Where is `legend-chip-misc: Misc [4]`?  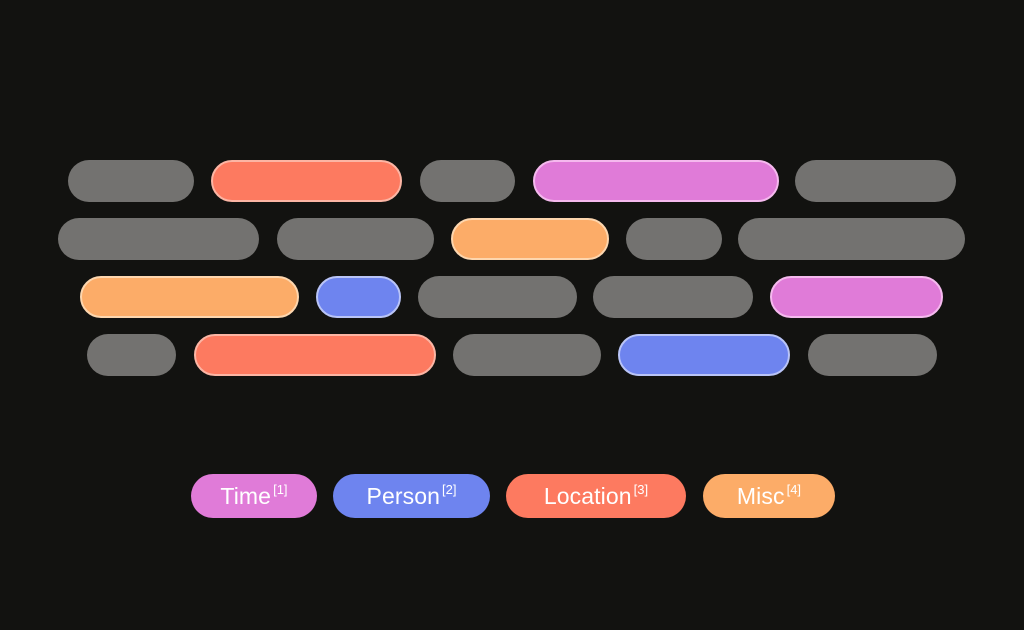
legend-chip-misc: Misc [4] is located at coordinates (769, 496).